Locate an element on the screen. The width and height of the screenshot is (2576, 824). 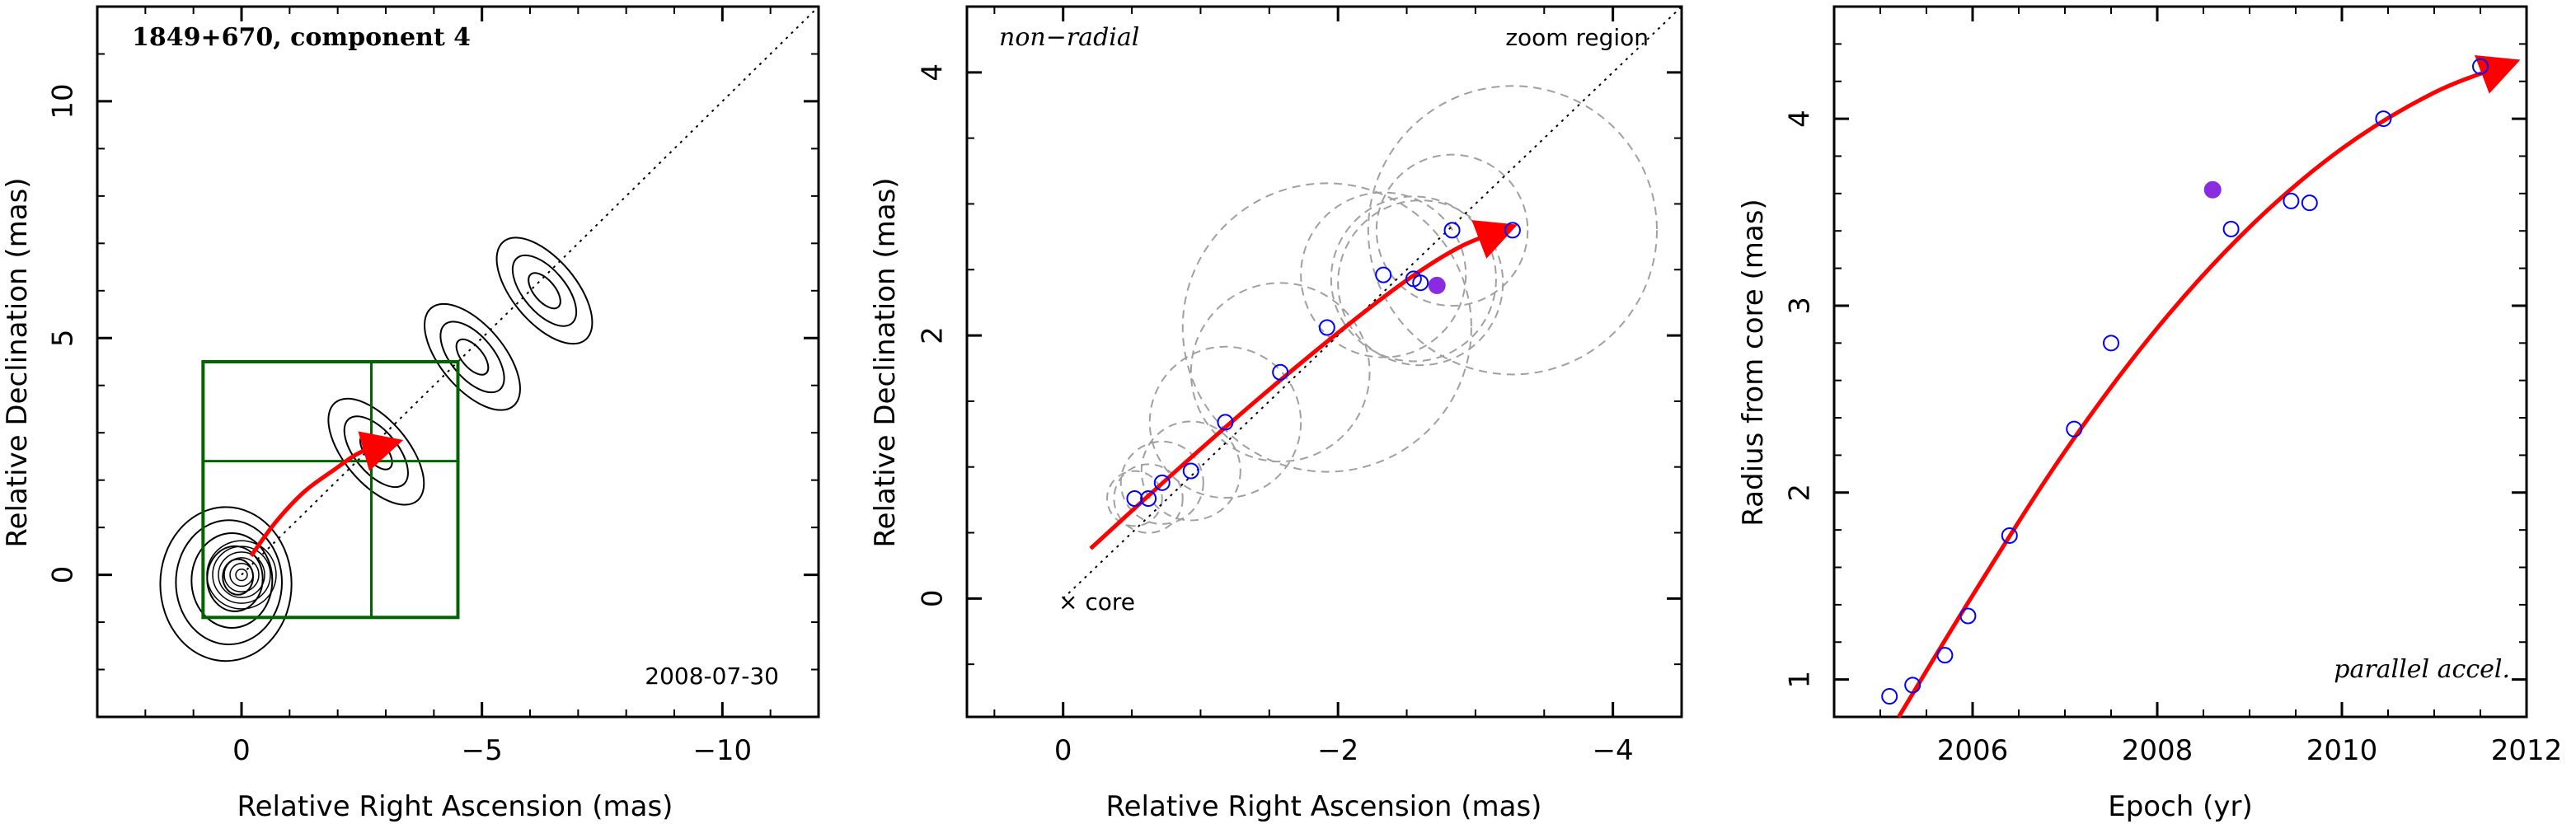
zoom-region-annotation: zoom region is located at coordinates (1577, 37).